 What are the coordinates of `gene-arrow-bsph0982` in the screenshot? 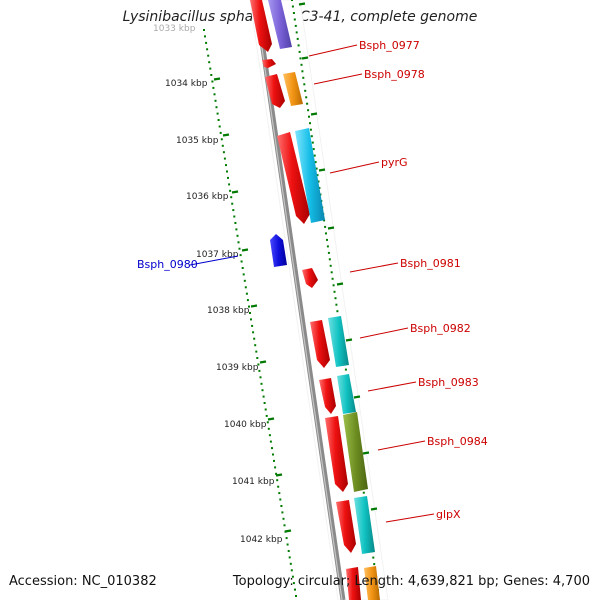 It's located at (320, 344).